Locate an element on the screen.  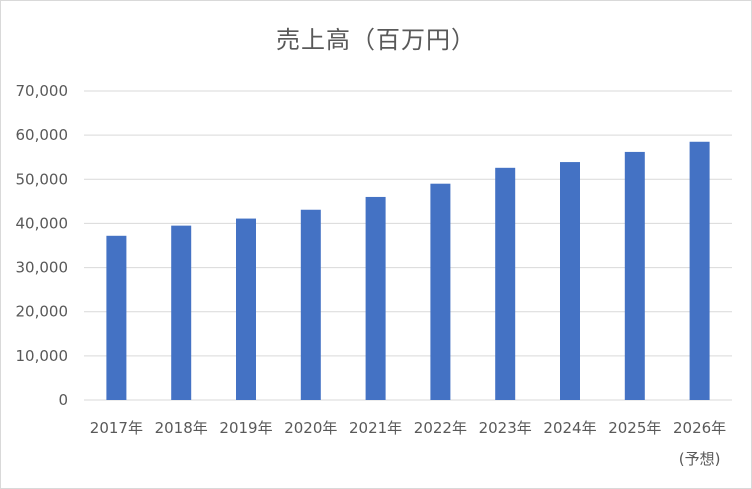
y-tick-label: 10,000 is located at coordinates (42, 356).